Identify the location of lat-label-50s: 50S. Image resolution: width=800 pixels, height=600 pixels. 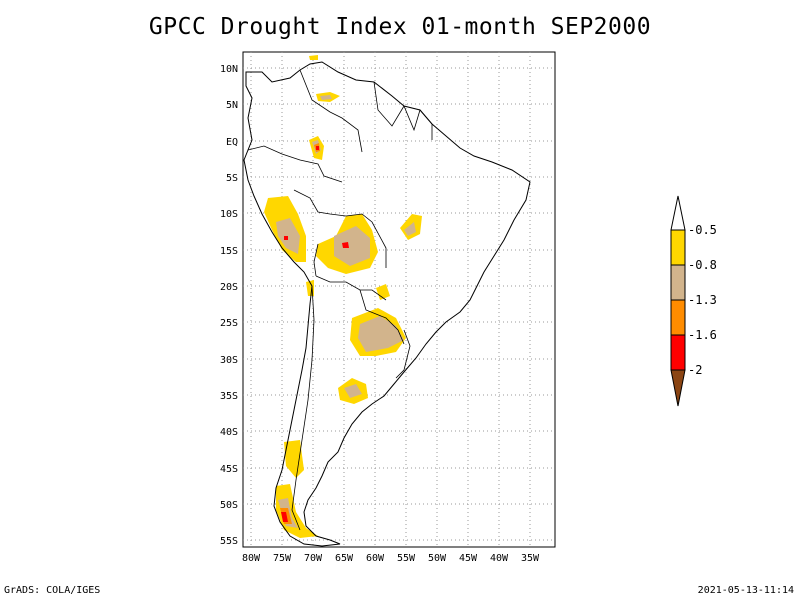
(229, 505).